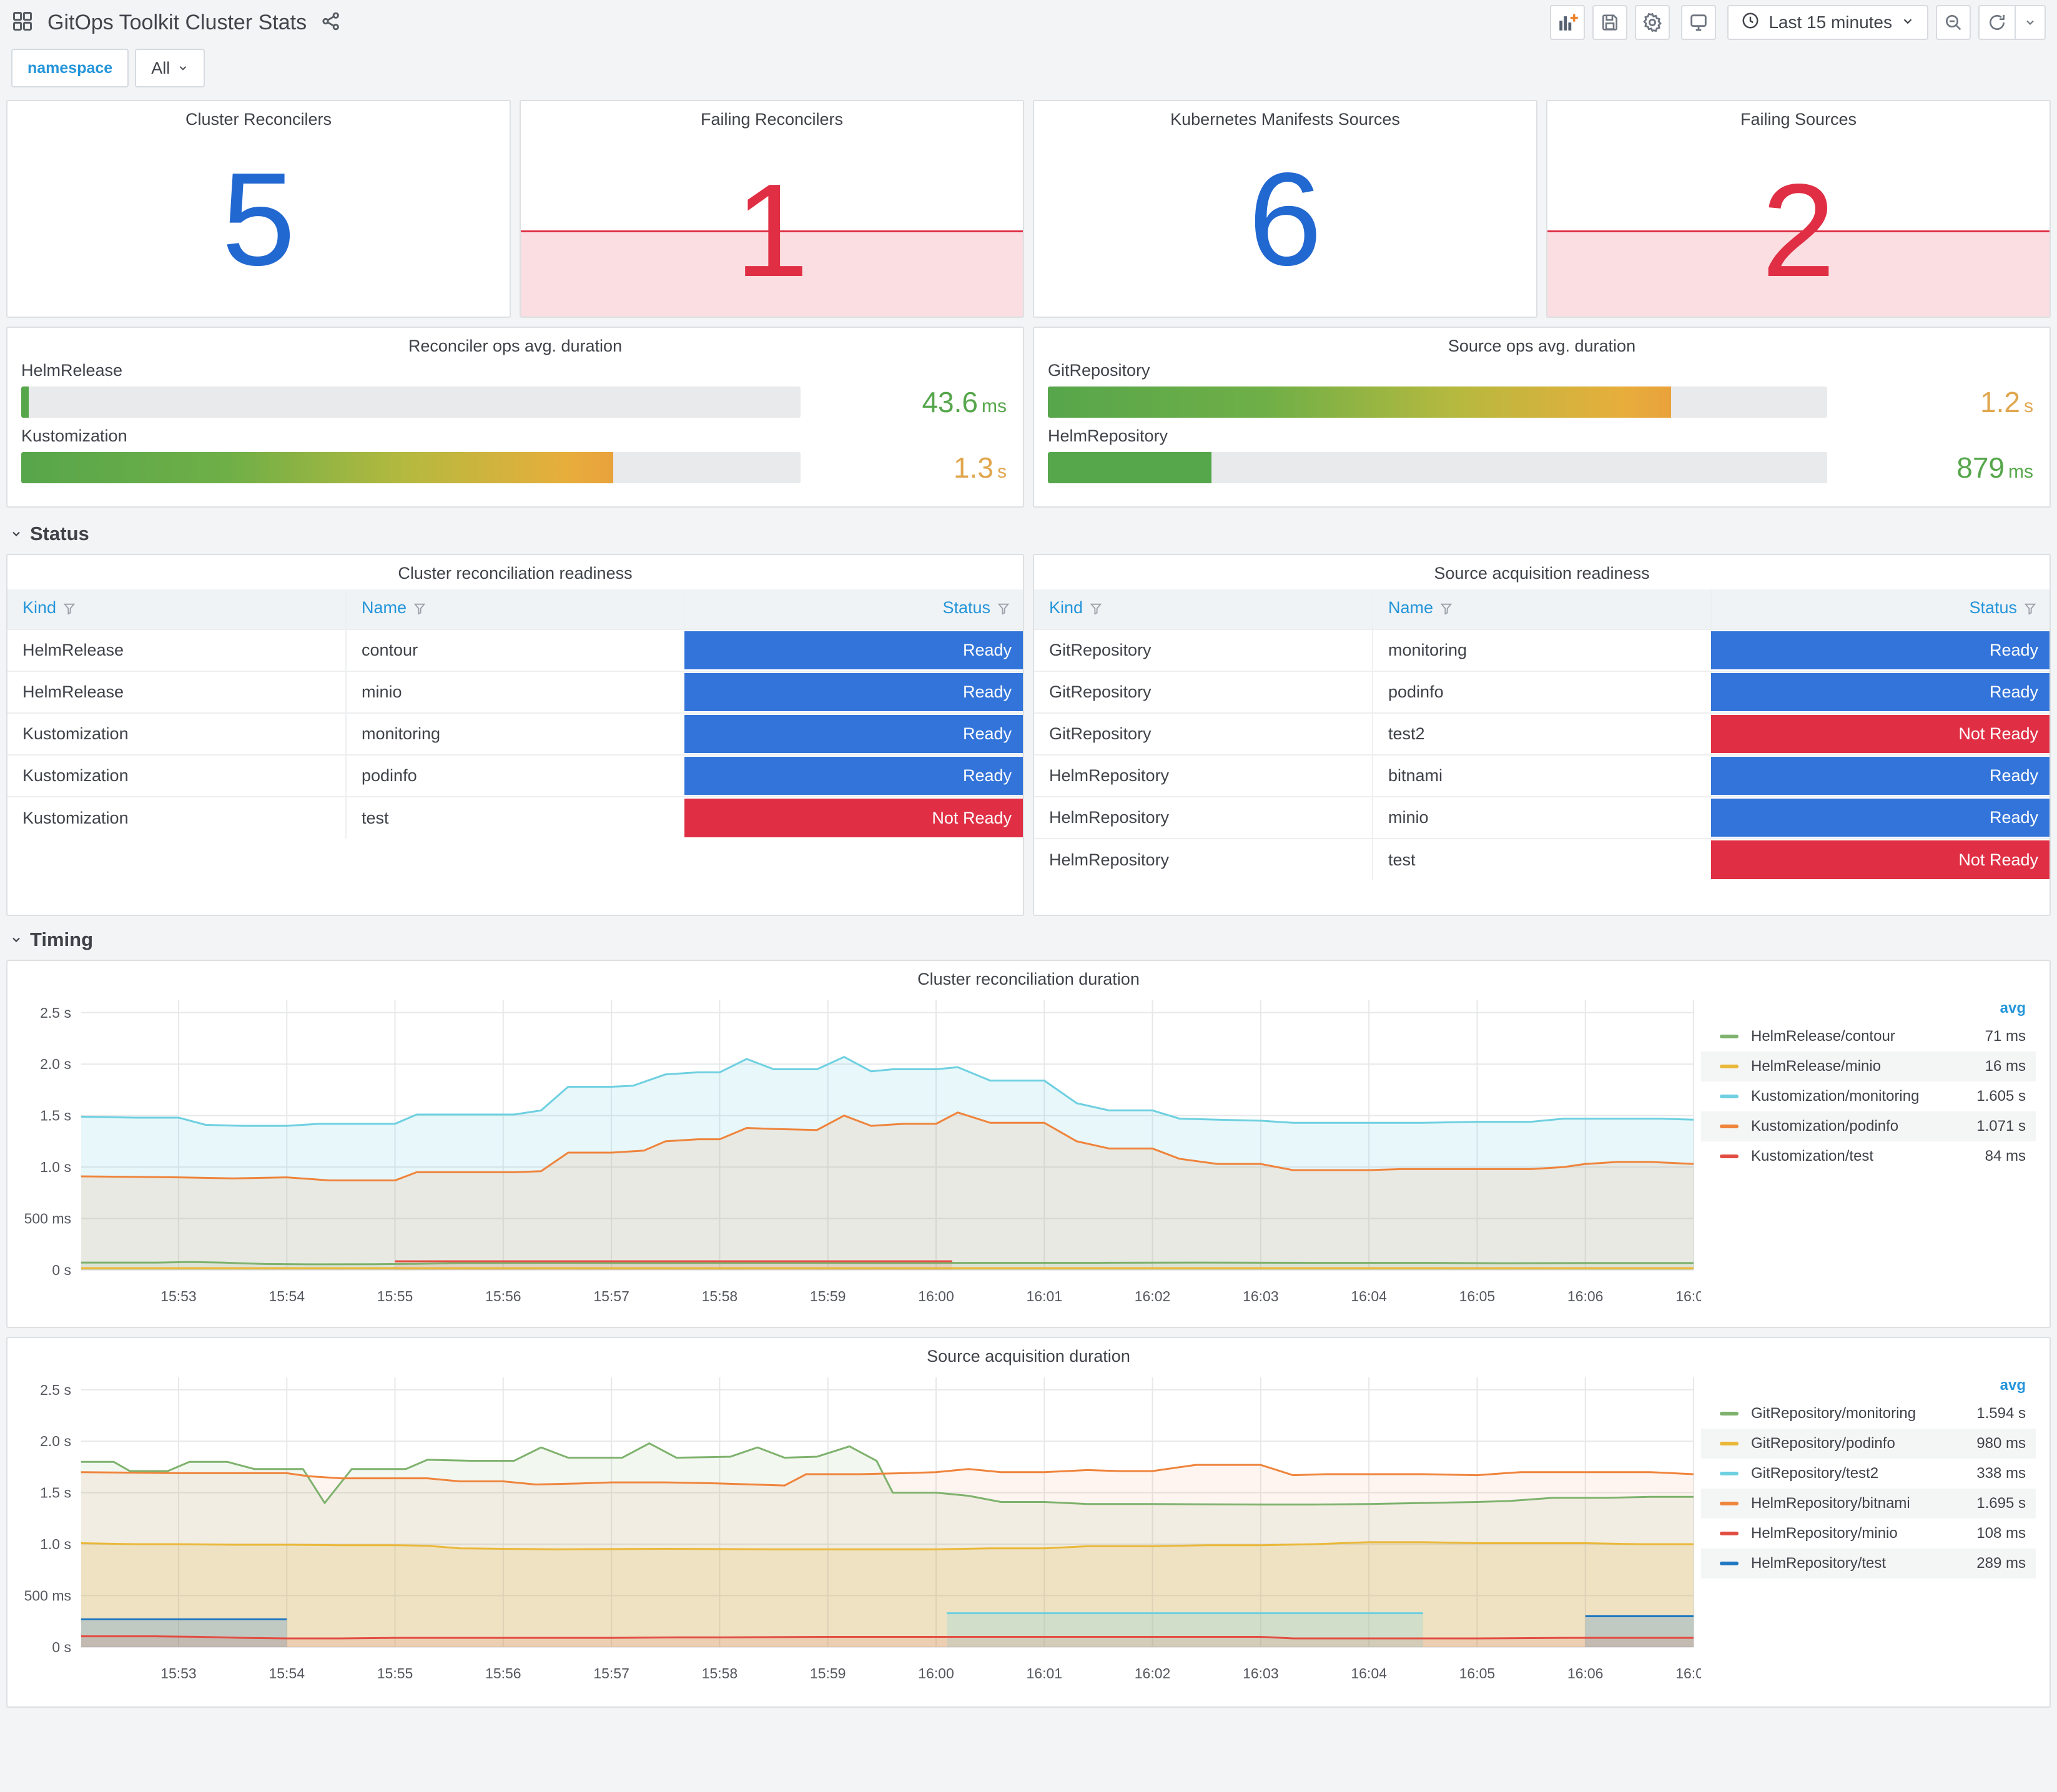 This screenshot has height=1792, width=2057. Describe the element at coordinates (1542, 573) in the screenshot. I see `panel-title: Source acquisition readiness` at that location.